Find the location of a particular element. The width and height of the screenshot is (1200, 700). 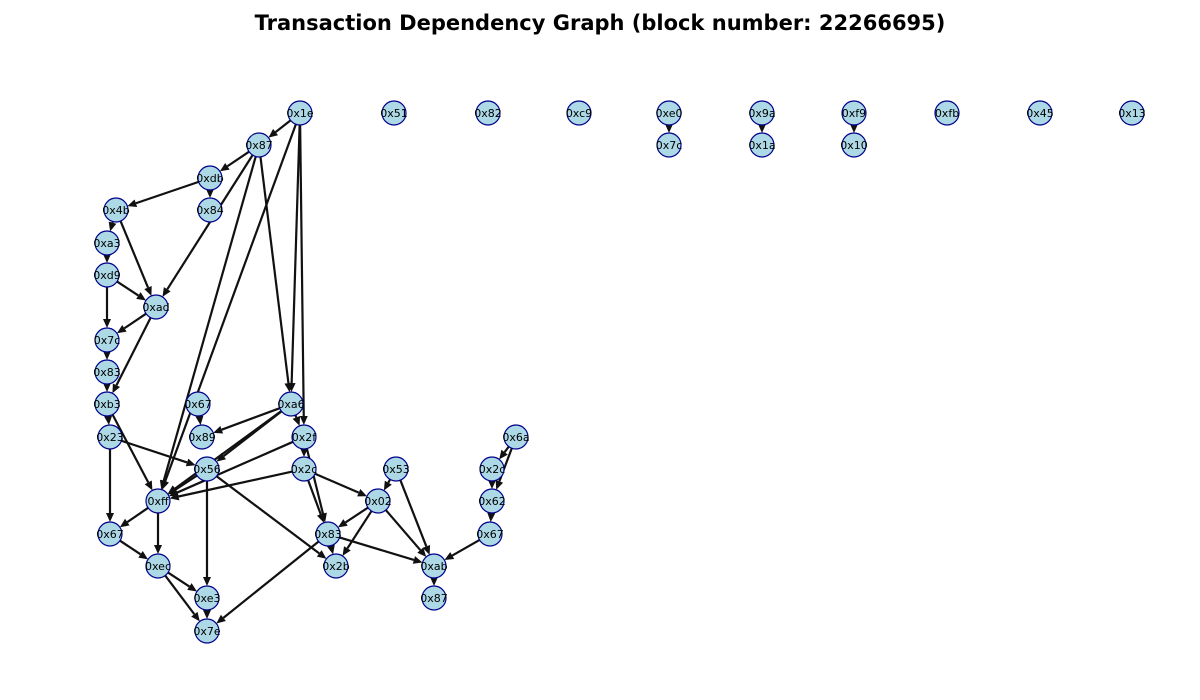

node-n_a6: 0xa6 is located at coordinates (291, 404).